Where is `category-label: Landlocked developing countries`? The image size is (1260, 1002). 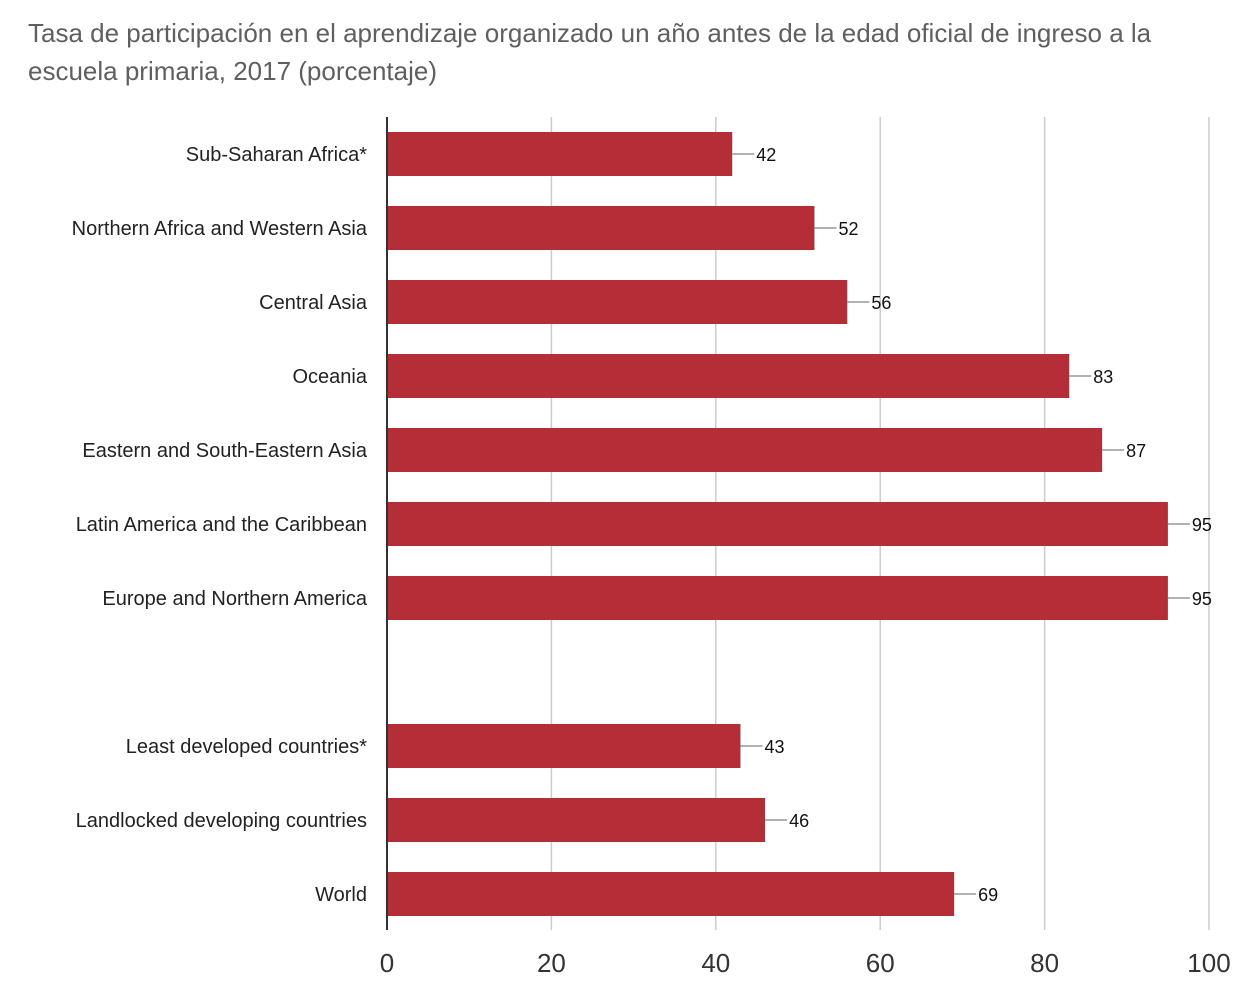 category-label: Landlocked developing countries is located at coordinates (221, 821).